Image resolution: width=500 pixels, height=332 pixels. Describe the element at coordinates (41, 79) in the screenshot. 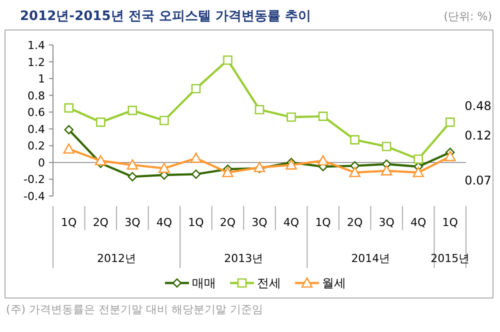

I see `y-tick-label: 1` at that location.